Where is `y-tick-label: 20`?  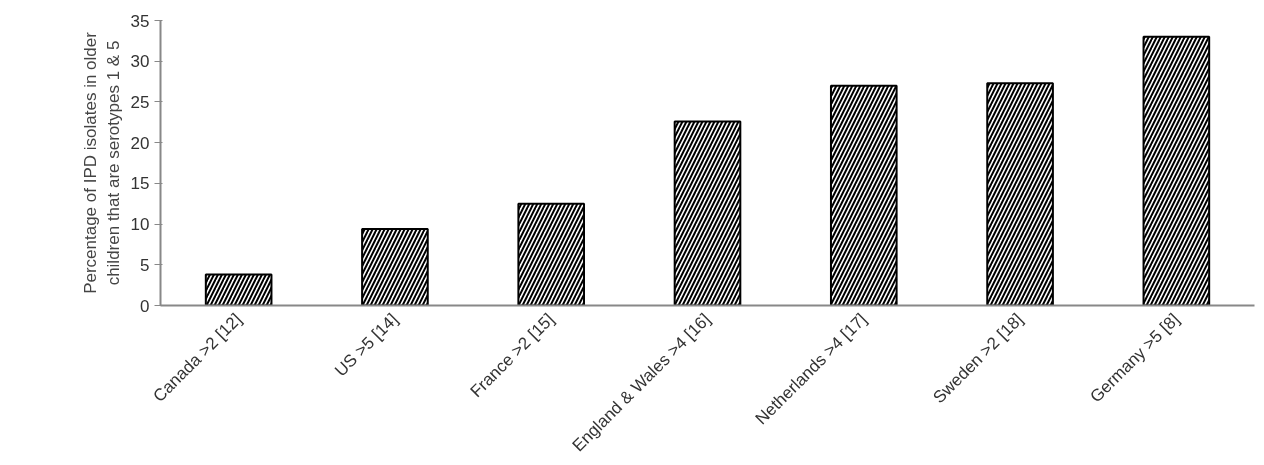 y-tick-label: 20 is located at coordinates (140, 143).